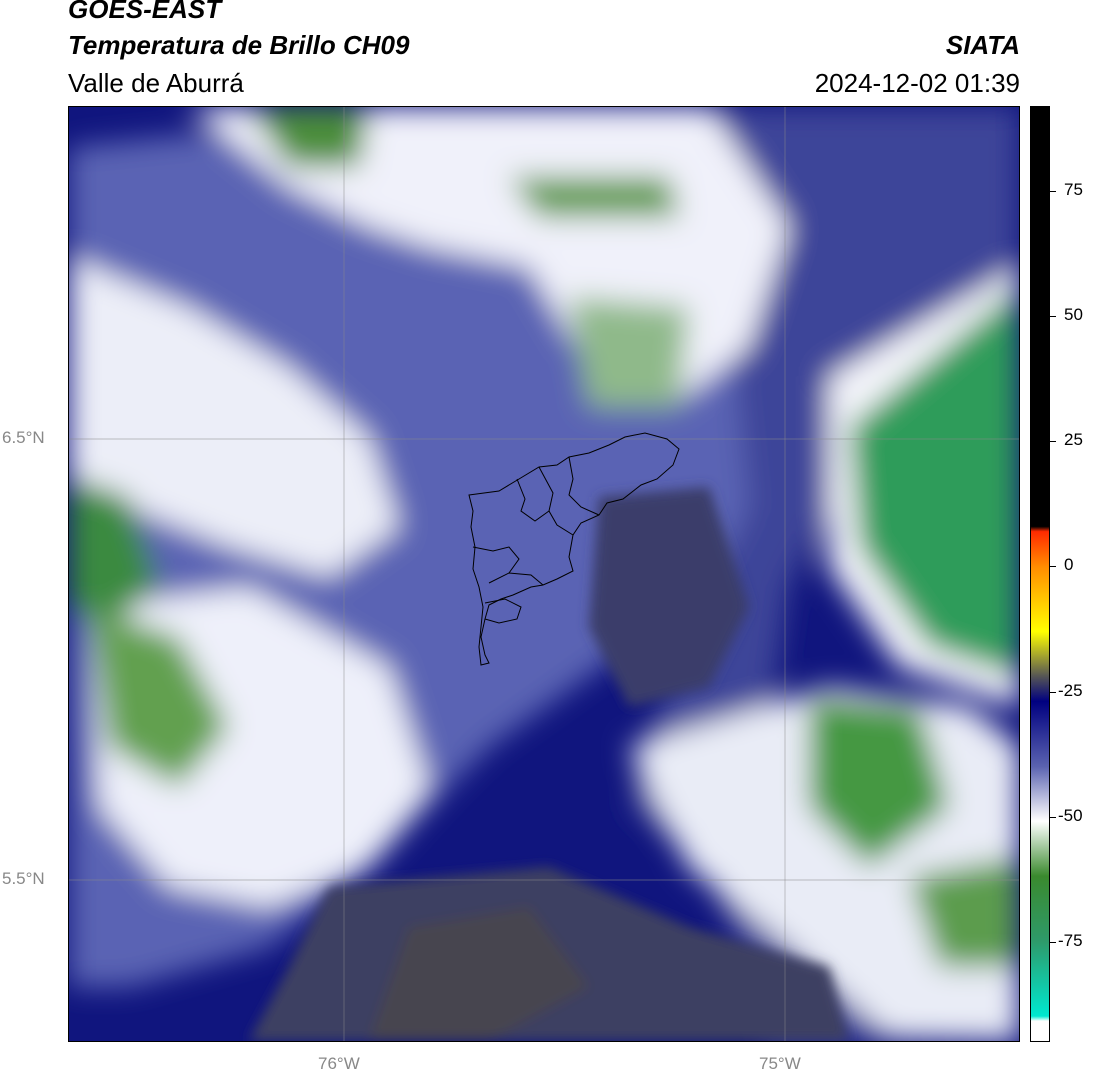 Image resolution: width=1094 pixels, height=1078 pixels. I want to click on product-title: Temperatura de Brillo CH09, so click(239, 45).